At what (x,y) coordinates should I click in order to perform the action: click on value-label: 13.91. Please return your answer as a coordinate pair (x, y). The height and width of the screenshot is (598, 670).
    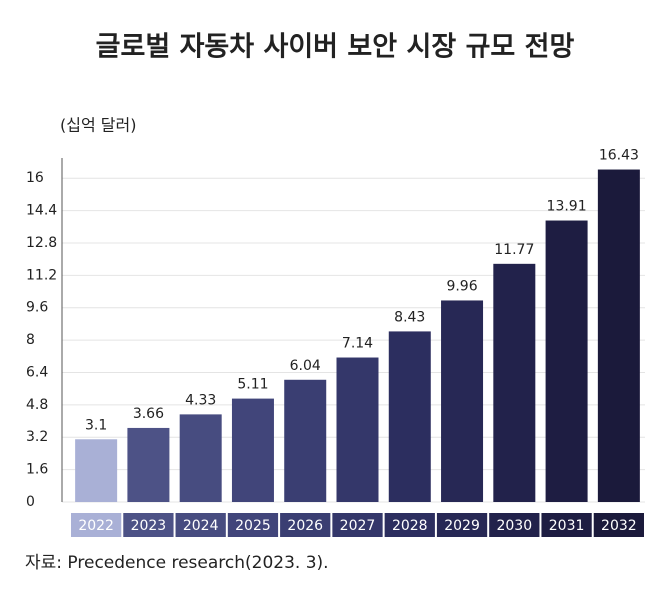
    Looking at the image, I should click on (567, 207).